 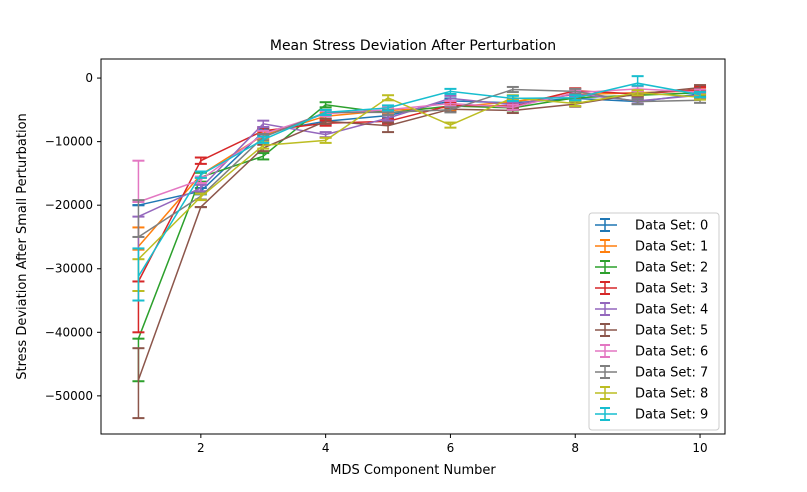 What do you see at coordinates (671, 289) in the screenshot?
I see `legend-label: Data Set: 3` at bounding box center [671, 289].